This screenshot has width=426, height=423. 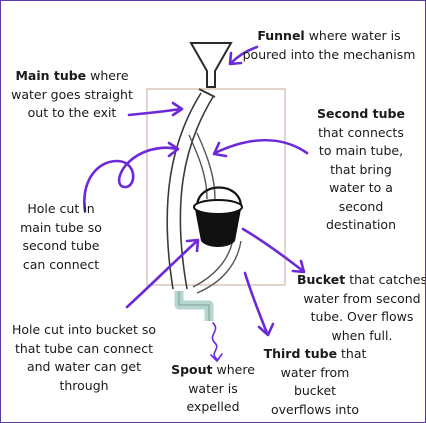 I want to click on second-tube, so click(x=202, y=166).